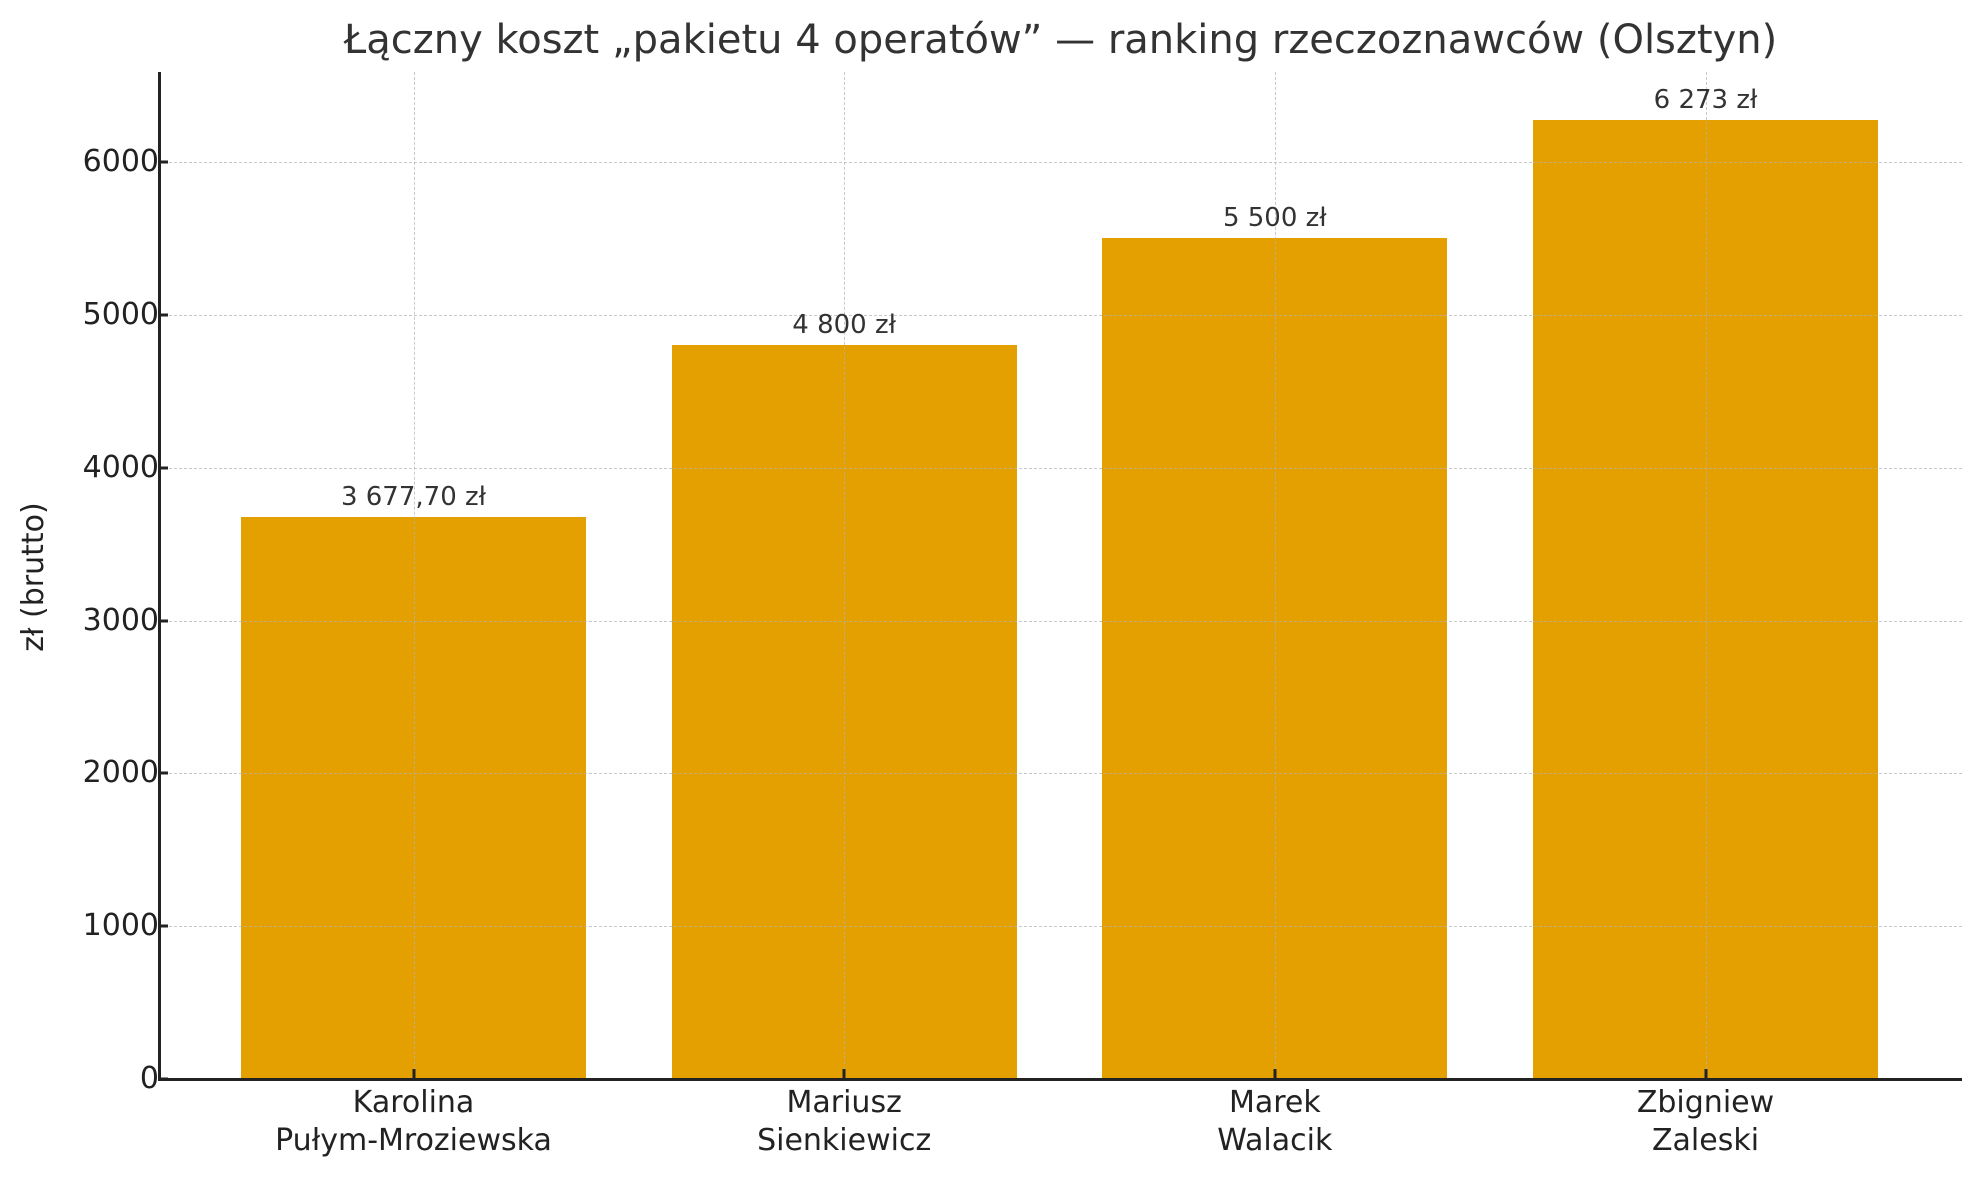 This screenshot has width=1979, height=1180. What do you see at coordinates (844, 1140) in the screenshot?
I see `x-tick-label-line: Sienkiewicz` at bounding box center [844, 1140].